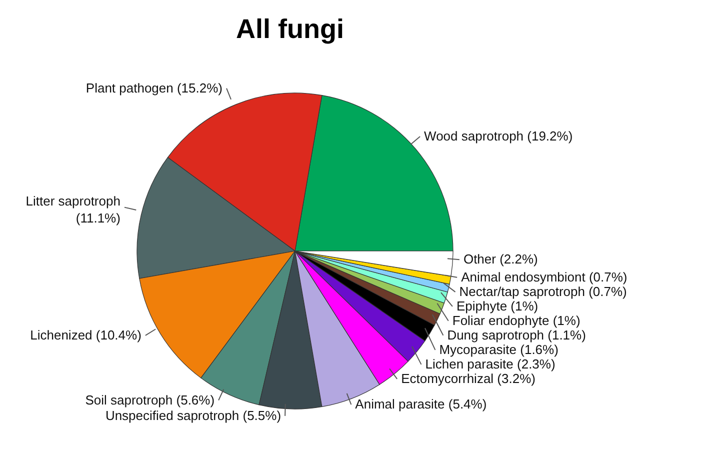 The height and width of the screenshot is (466, 721). I want to click on slice-label: Dung saprotroph (1.1%), so click(516, 334).